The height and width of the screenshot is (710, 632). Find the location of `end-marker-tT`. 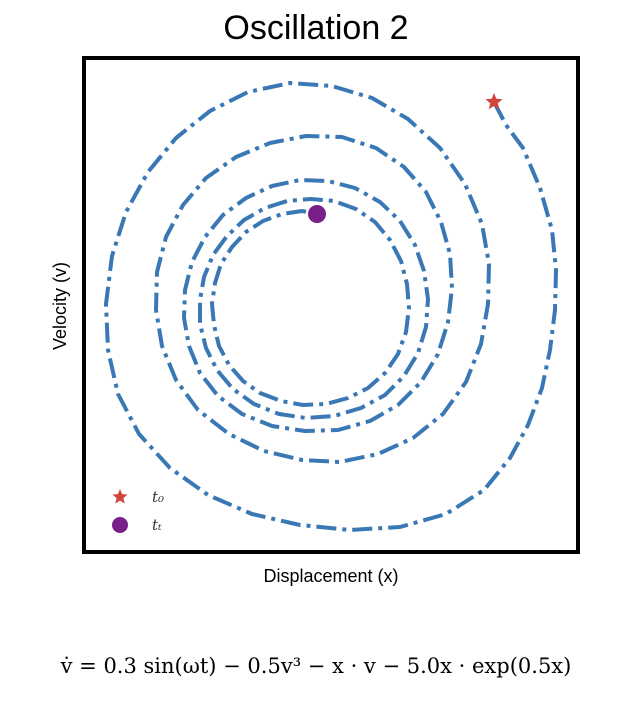

end-marker-tT is located at coordinates (317, 214).